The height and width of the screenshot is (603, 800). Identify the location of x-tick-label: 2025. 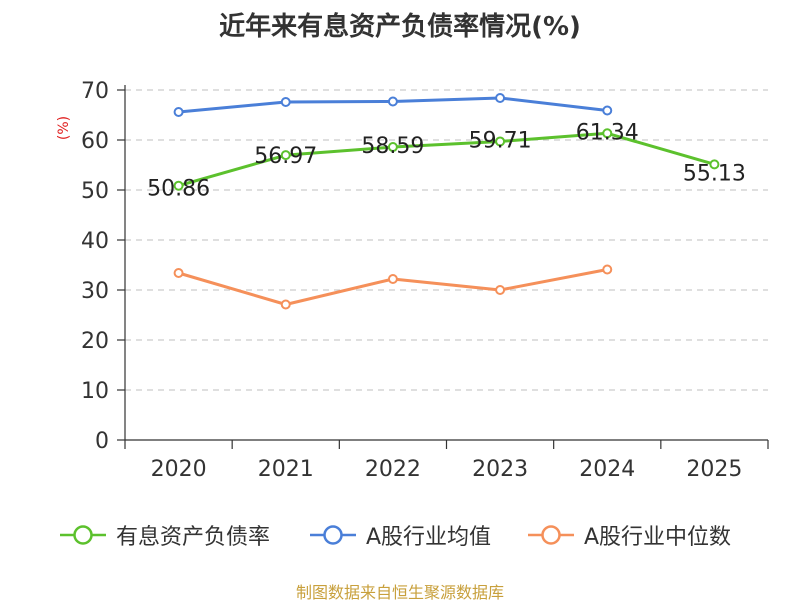
(714, 469).